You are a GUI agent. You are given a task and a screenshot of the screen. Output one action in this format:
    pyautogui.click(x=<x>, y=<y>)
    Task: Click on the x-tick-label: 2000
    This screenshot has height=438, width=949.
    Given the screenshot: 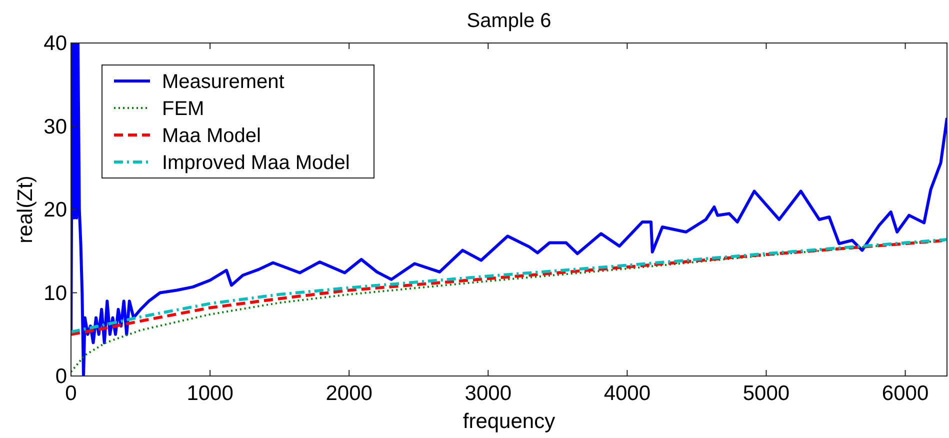 What is the action you would take?
    pyautogui.click(x=349, y=393)
    